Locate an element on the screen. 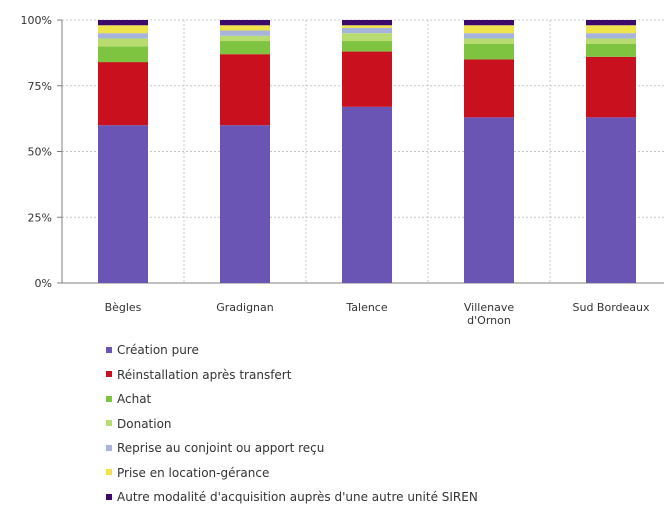 The image size is (664, 512). x-category-label: Sud Bordeaux is located at coordinates (611, 307).